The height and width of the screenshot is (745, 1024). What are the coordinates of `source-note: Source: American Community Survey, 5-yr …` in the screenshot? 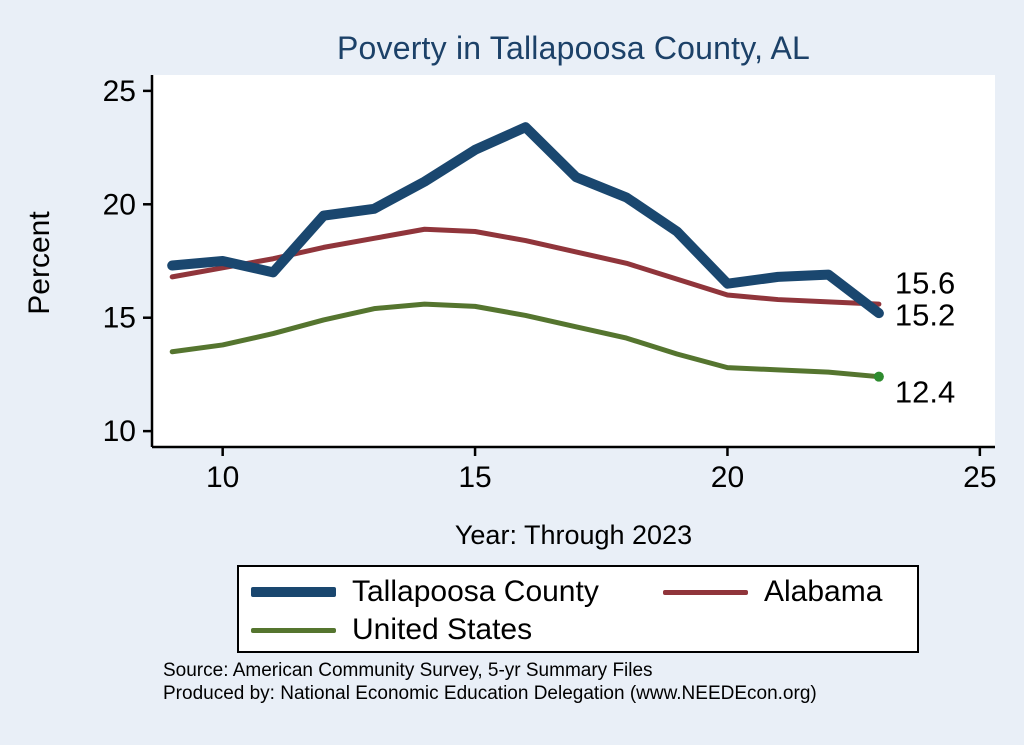 It's located at (490, 682).